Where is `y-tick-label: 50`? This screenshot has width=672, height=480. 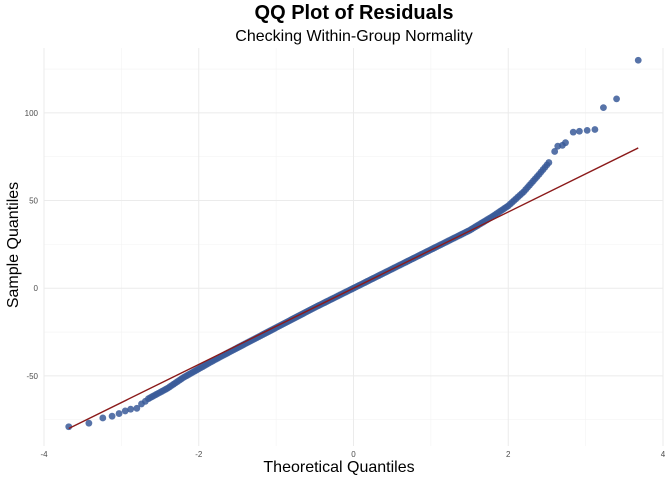
y-tick-label: 50 is located at coordinates (33, 201).